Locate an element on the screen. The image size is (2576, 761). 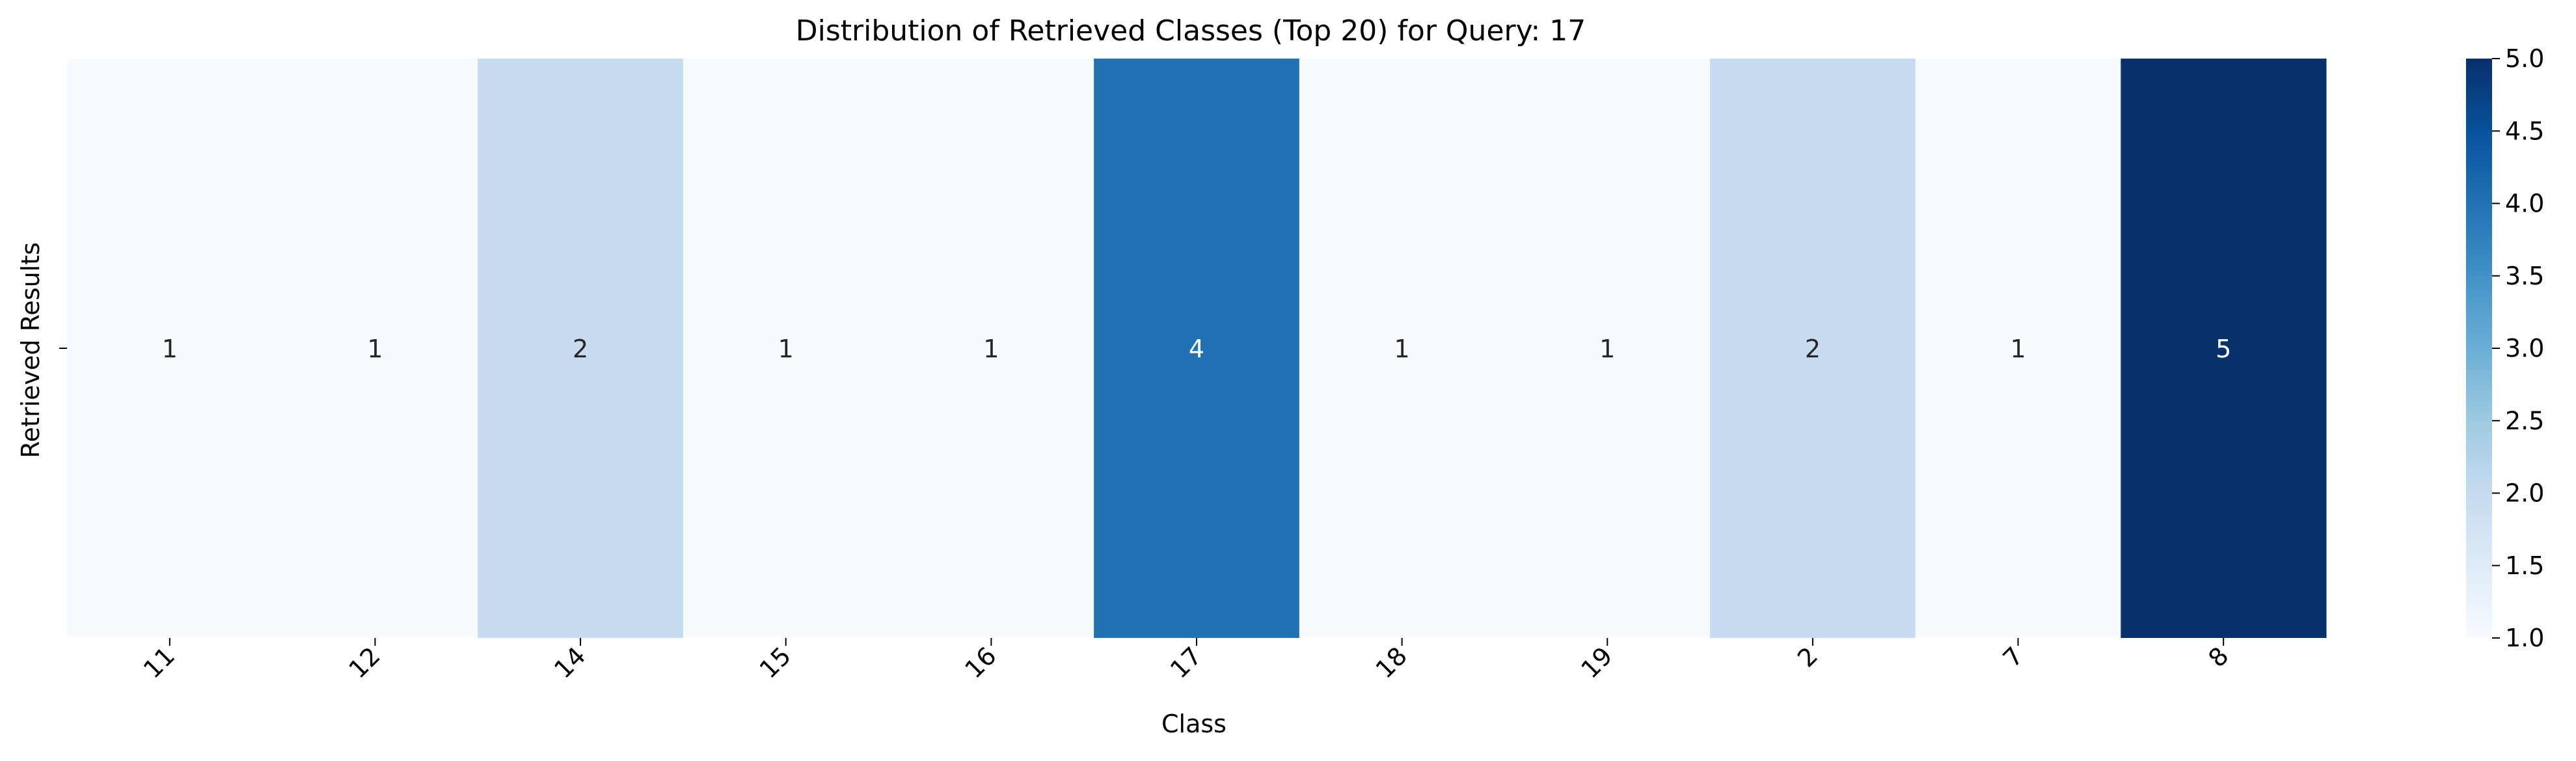
cell-value-label: 4 is located at coordinates (1196, 349).